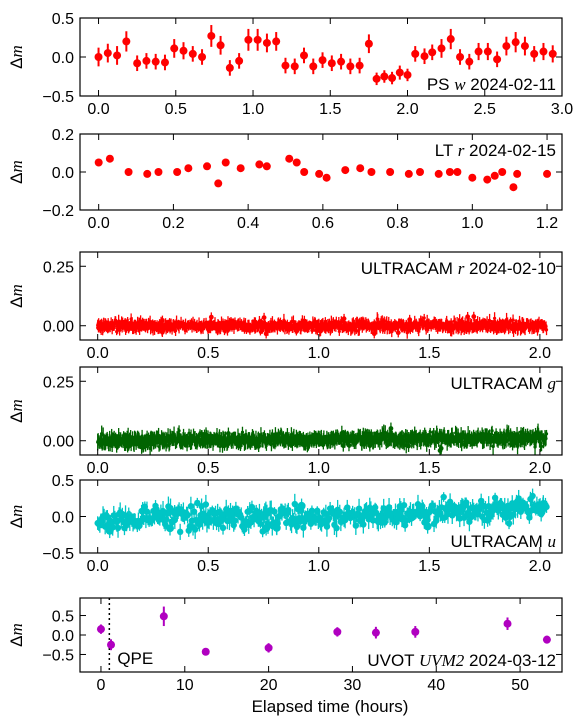  Describe the element at coordinates (491, 84) in the screenshot. I see `panel-label: PS w 2024-02-11` at that location.